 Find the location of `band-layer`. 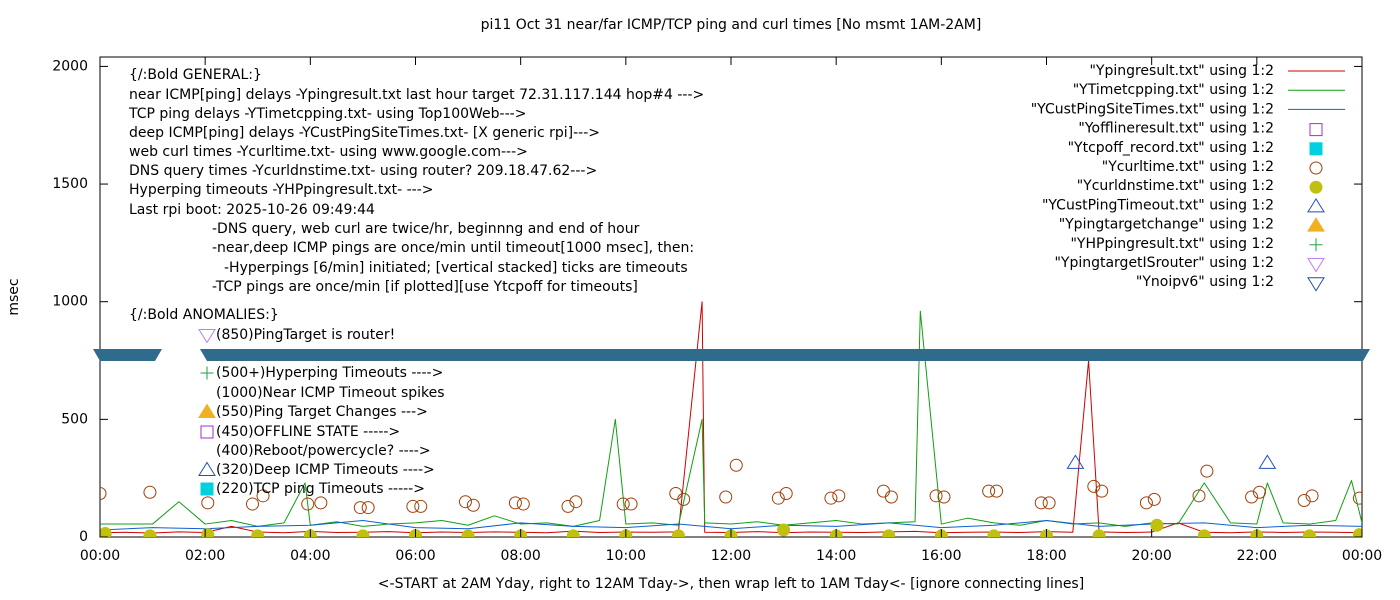

band-layer is located at coordinates (731, 355).